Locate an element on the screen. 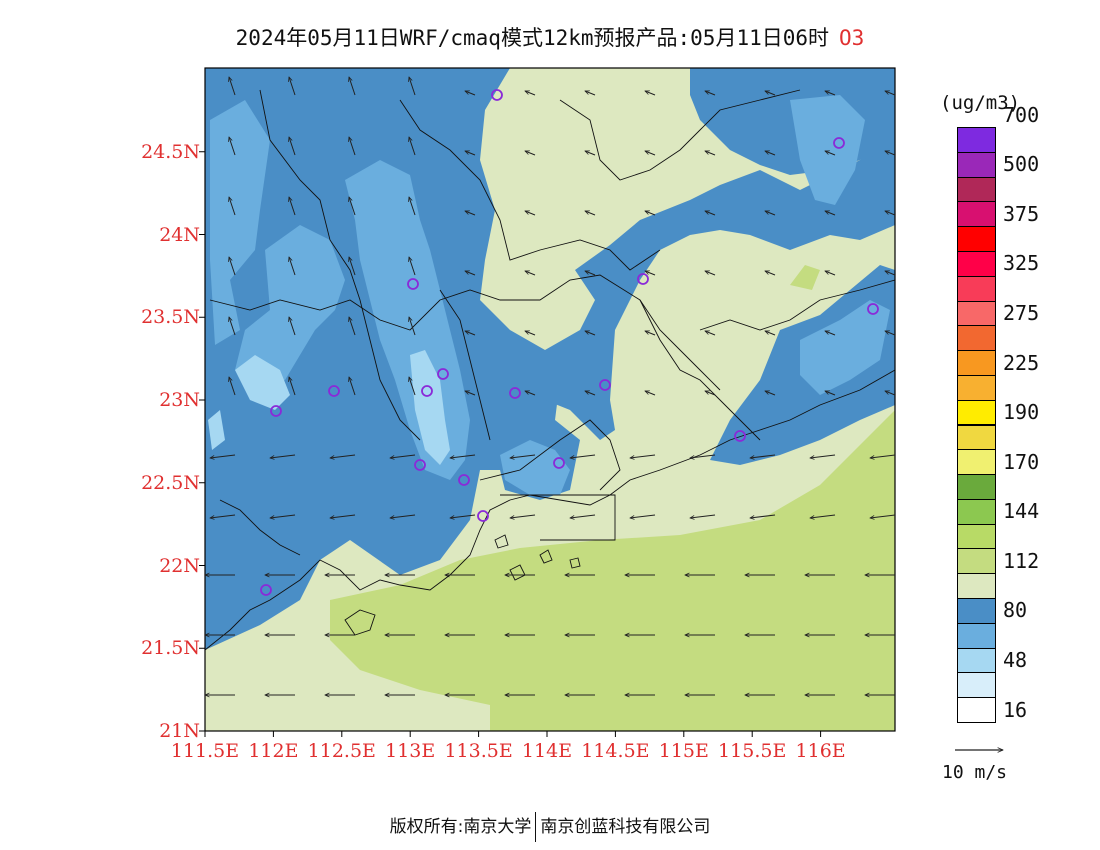 The image size is (1100, 850). lon-tick-label: 112.5E is located at coordinates (341, 751).